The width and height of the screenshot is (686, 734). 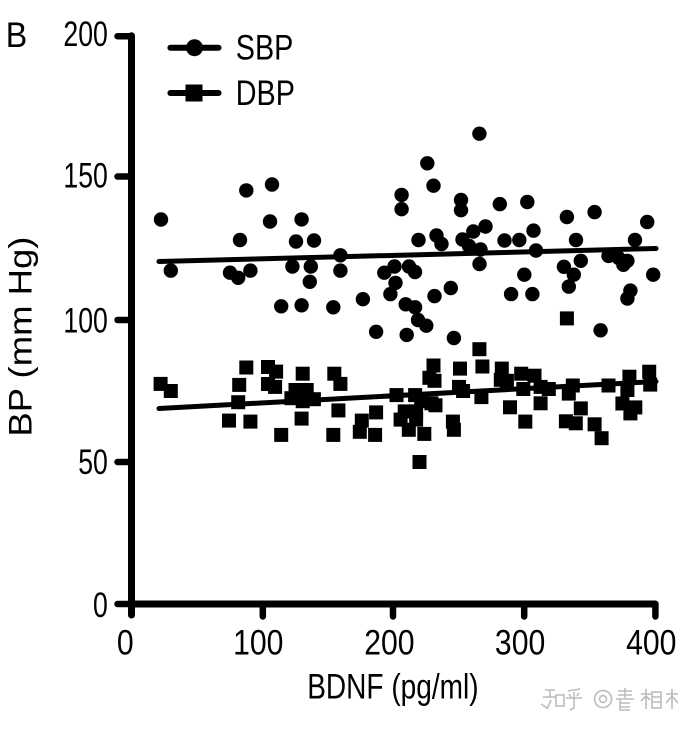 I want to click on svg-text: 150, so click(x=85, y=176).